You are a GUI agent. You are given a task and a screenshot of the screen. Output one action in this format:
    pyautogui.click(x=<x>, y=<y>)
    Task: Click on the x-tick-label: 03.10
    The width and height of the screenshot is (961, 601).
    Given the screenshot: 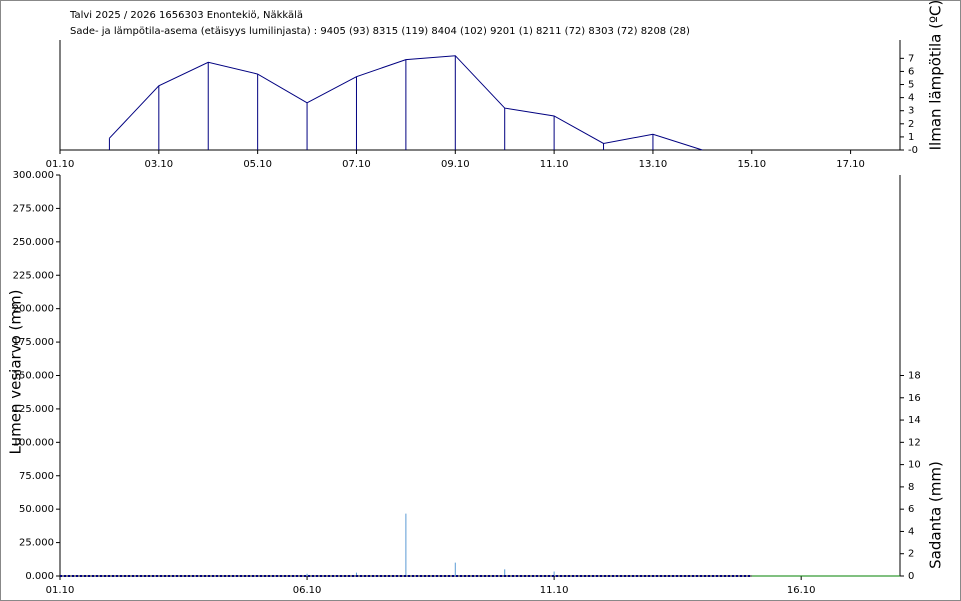 What is the action you would take?
    pyautogui.click(x=159, y=164)
    